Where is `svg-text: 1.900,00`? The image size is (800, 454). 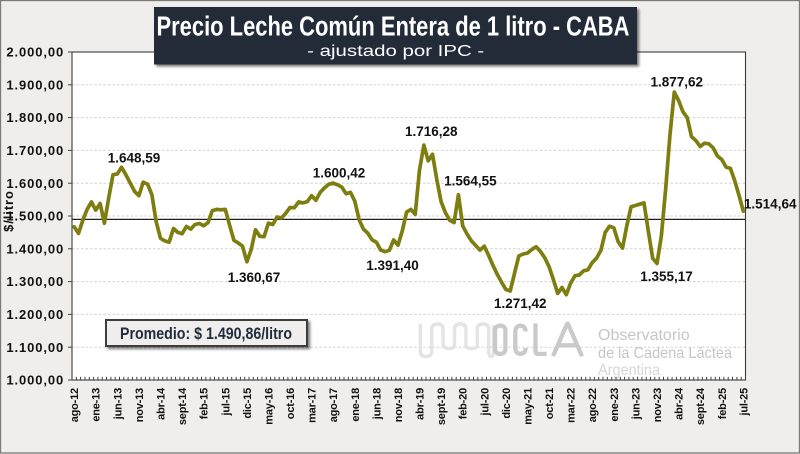
svg-text: 1.900,00 is located at coordinates (35, 84).